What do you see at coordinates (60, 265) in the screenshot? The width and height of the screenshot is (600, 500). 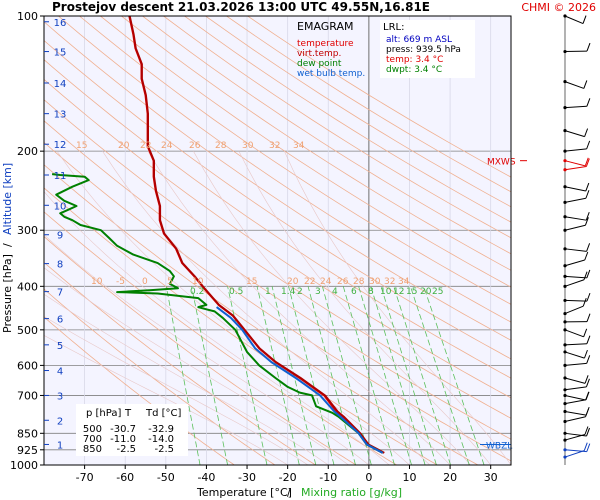 I see `altitude-tick-label: 8` at bounding box center [60, 265].